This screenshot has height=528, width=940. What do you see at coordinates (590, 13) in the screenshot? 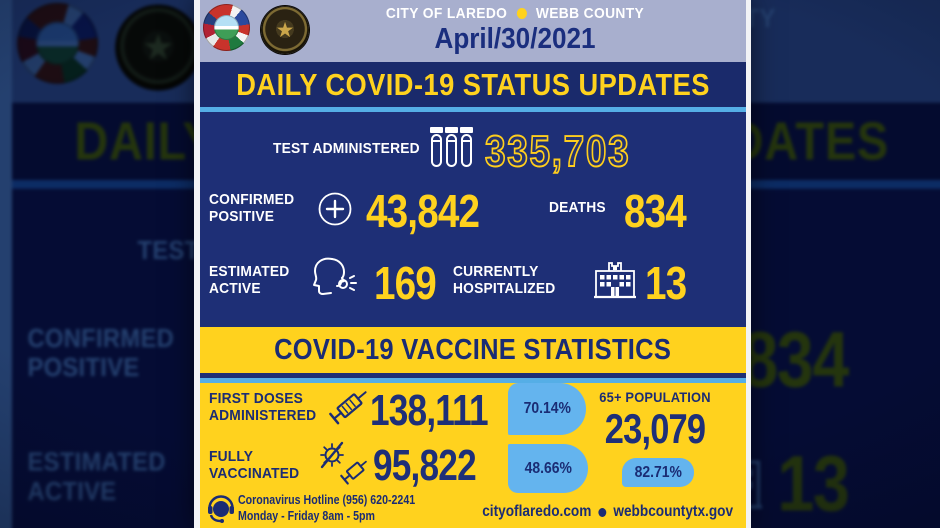
I see `county-name: WEBB COUNTY` at bounding box center [590, 13].